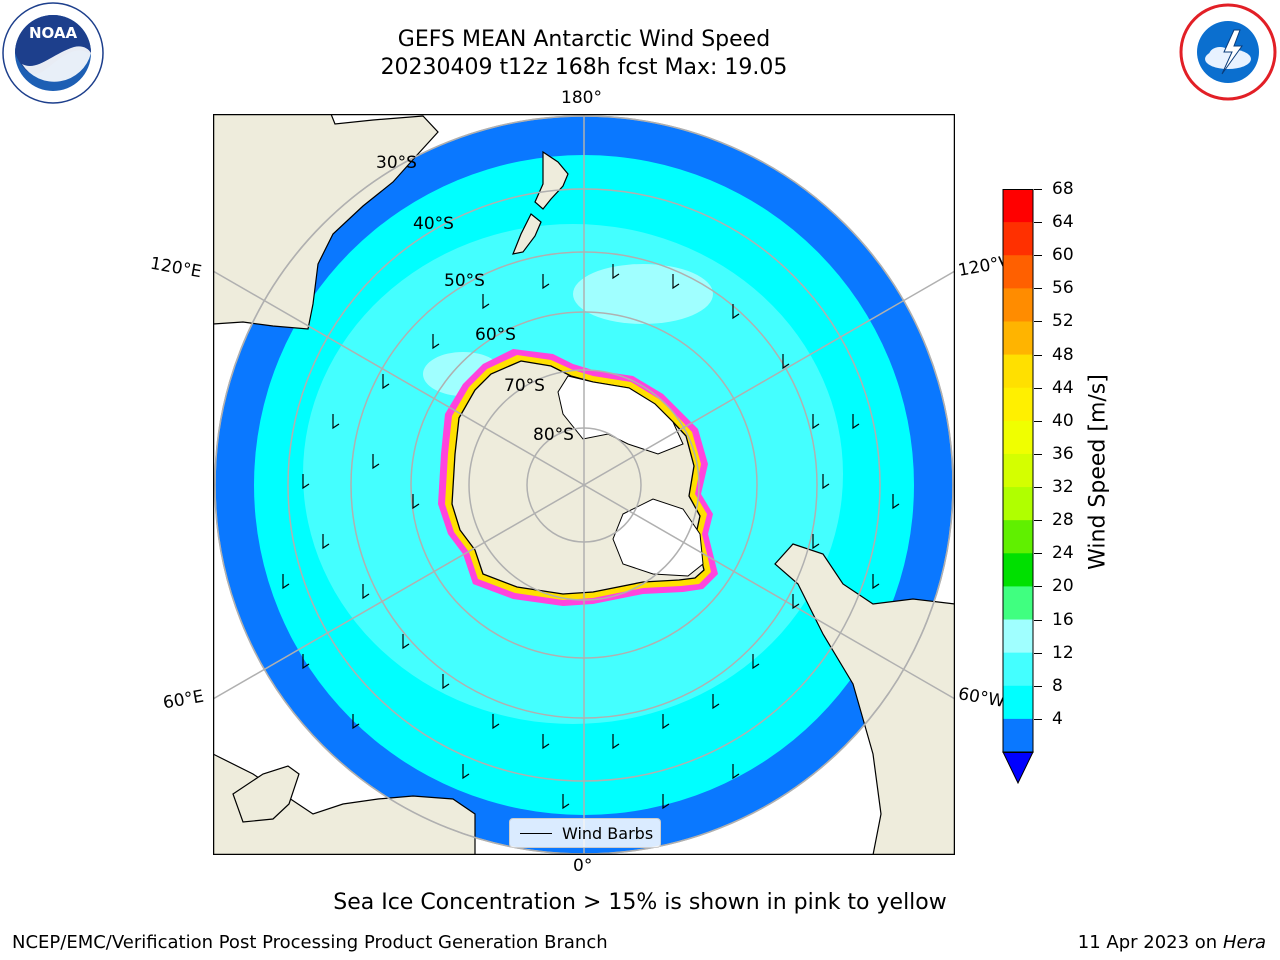  I want to click on new-zealand-land, so click(540, 202).